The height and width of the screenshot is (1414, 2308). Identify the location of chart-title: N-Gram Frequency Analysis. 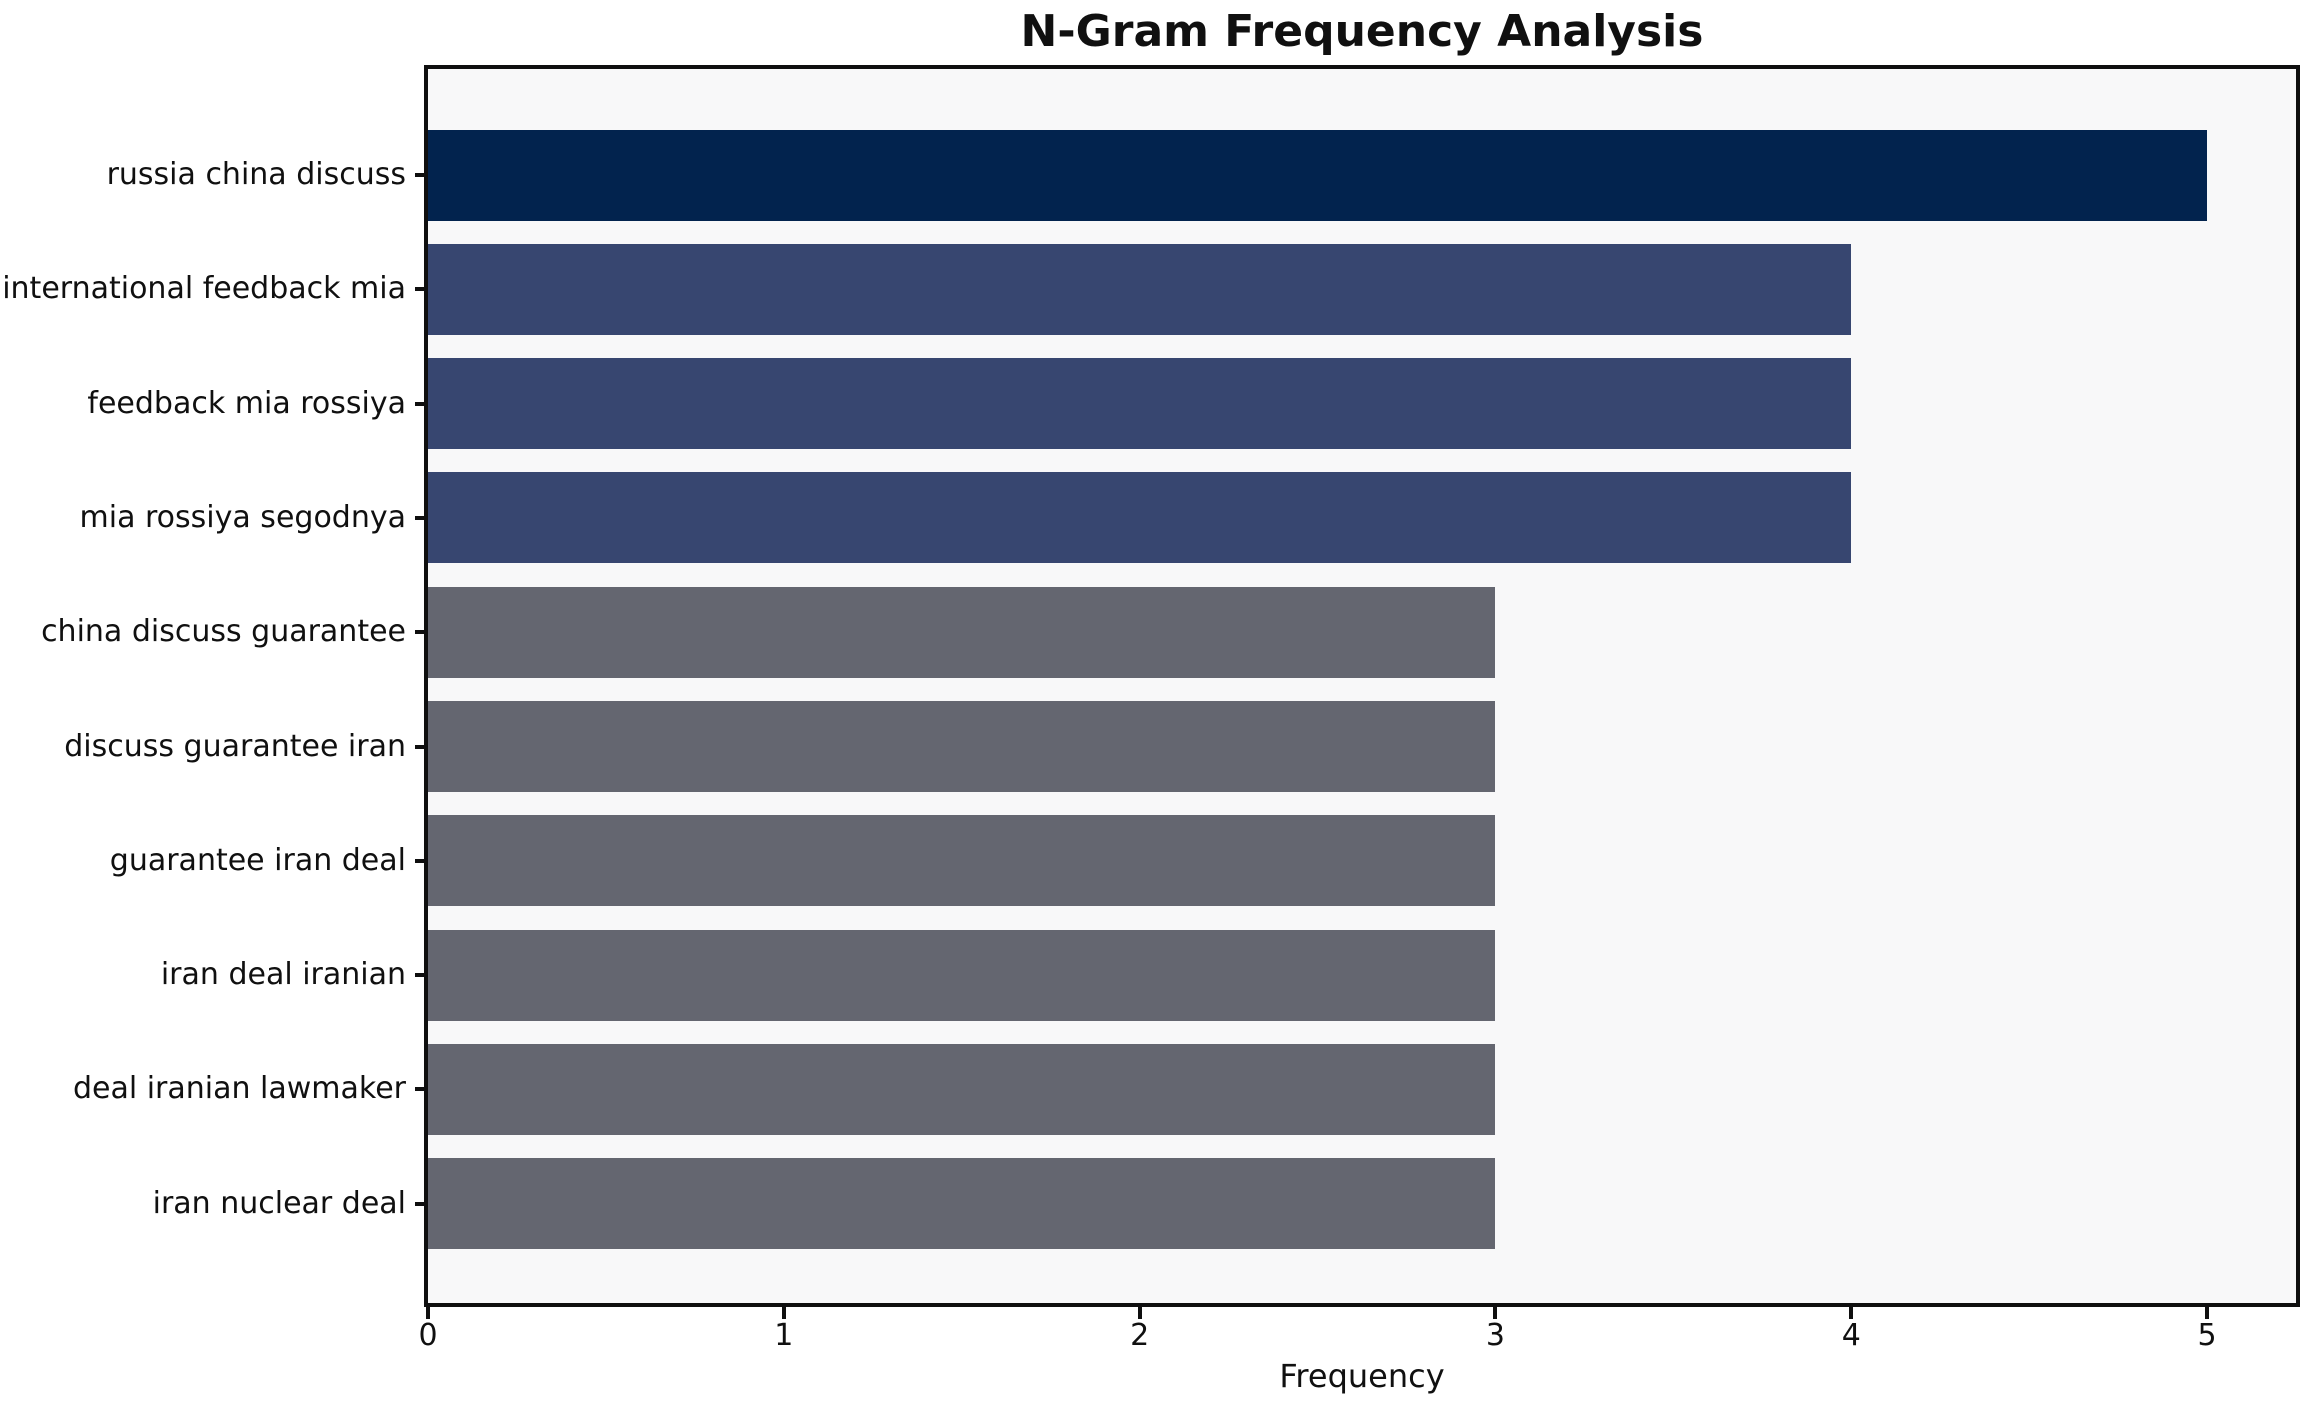
(1362, 31).